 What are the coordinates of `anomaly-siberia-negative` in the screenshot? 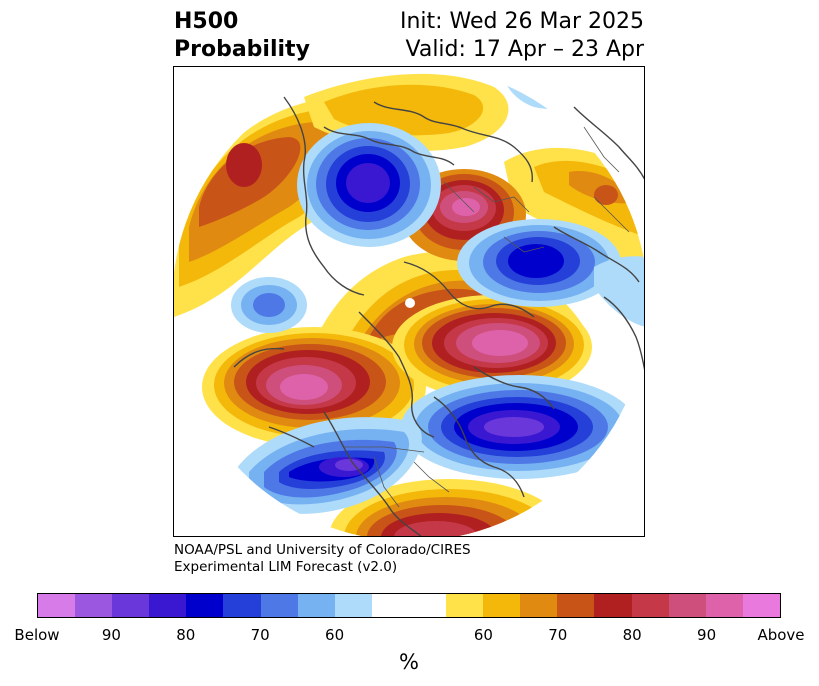 It's located at (369, 185).